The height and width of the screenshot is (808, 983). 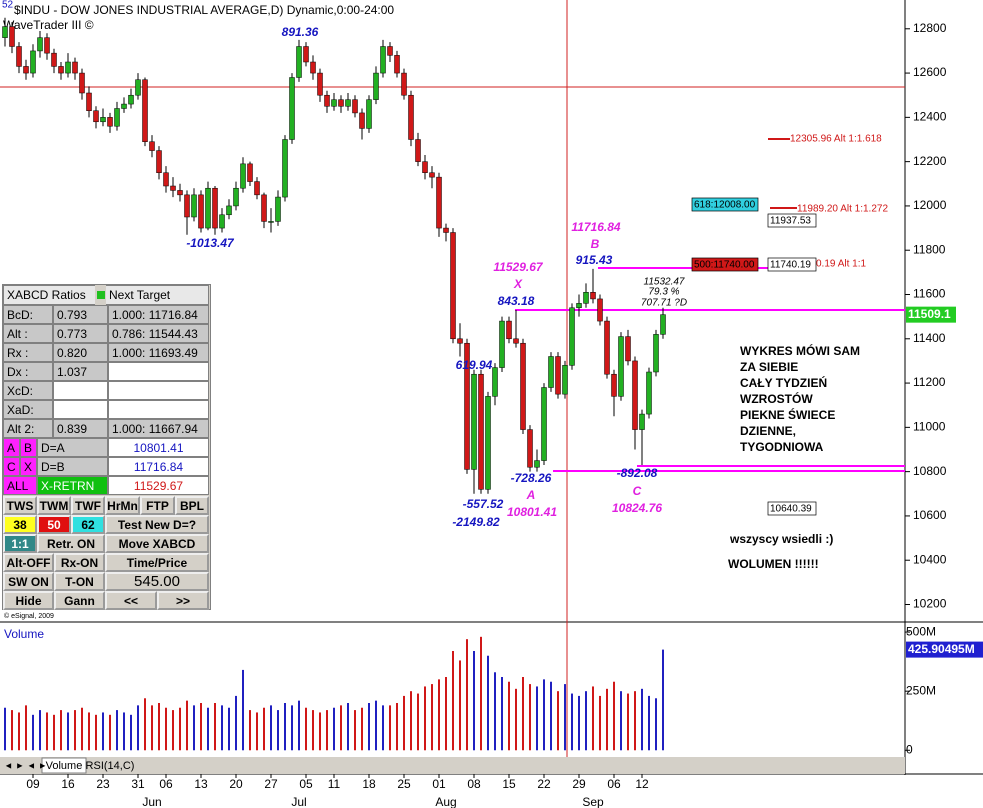 I want to click on last-price-label: 11509.1, so click(x=929, y=314).